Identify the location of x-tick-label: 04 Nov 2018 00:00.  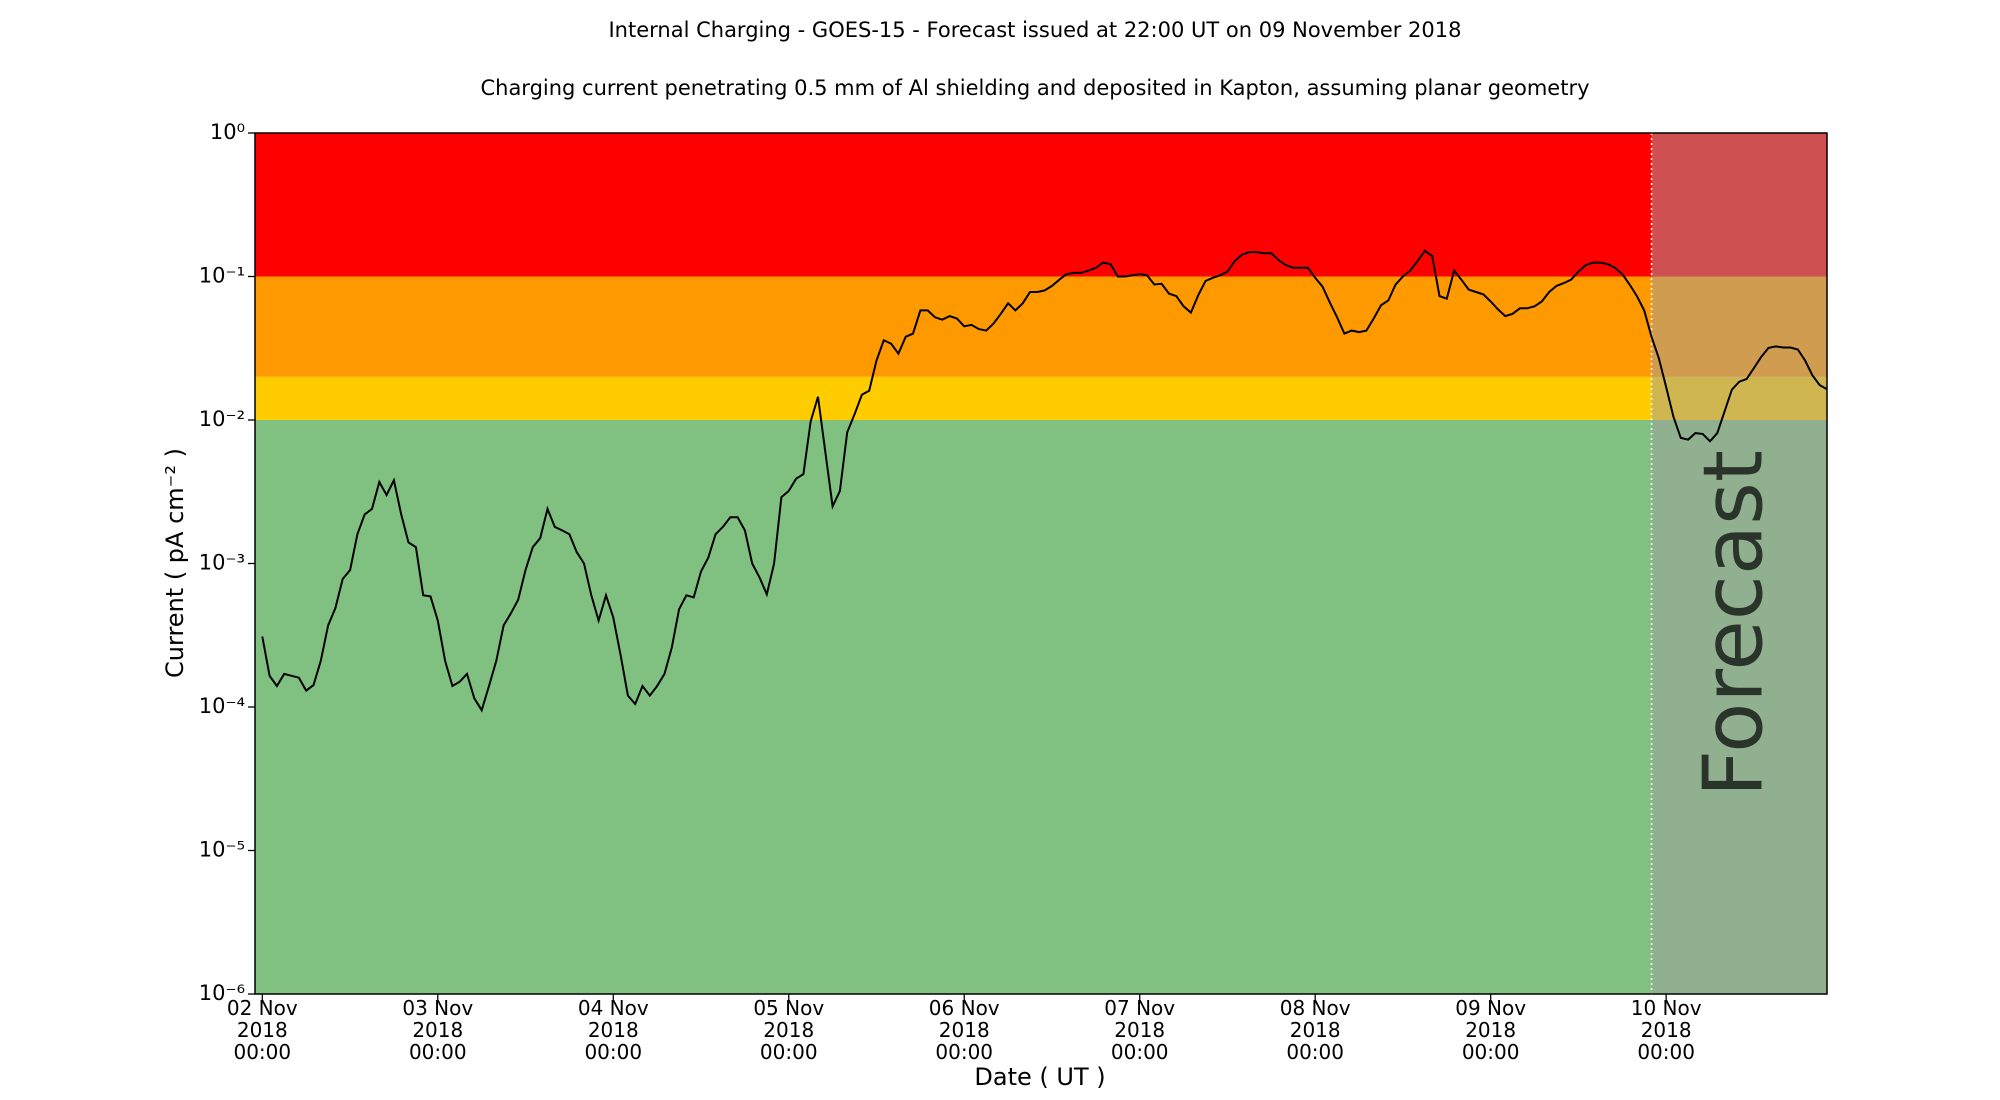
(613, 1030).